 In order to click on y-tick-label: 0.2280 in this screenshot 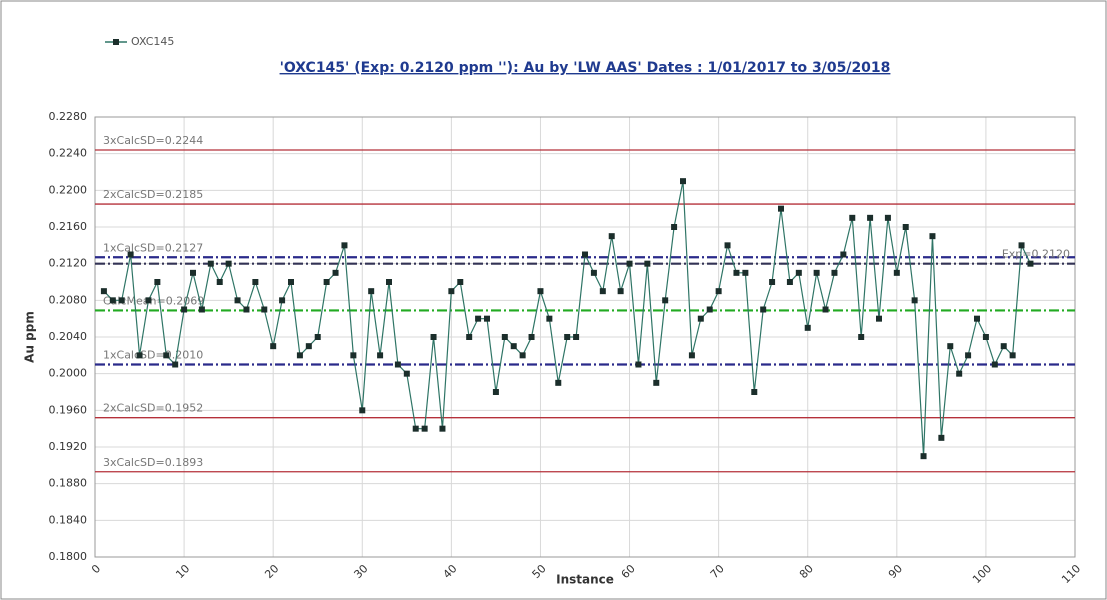, I will do `click(68, 116)`.